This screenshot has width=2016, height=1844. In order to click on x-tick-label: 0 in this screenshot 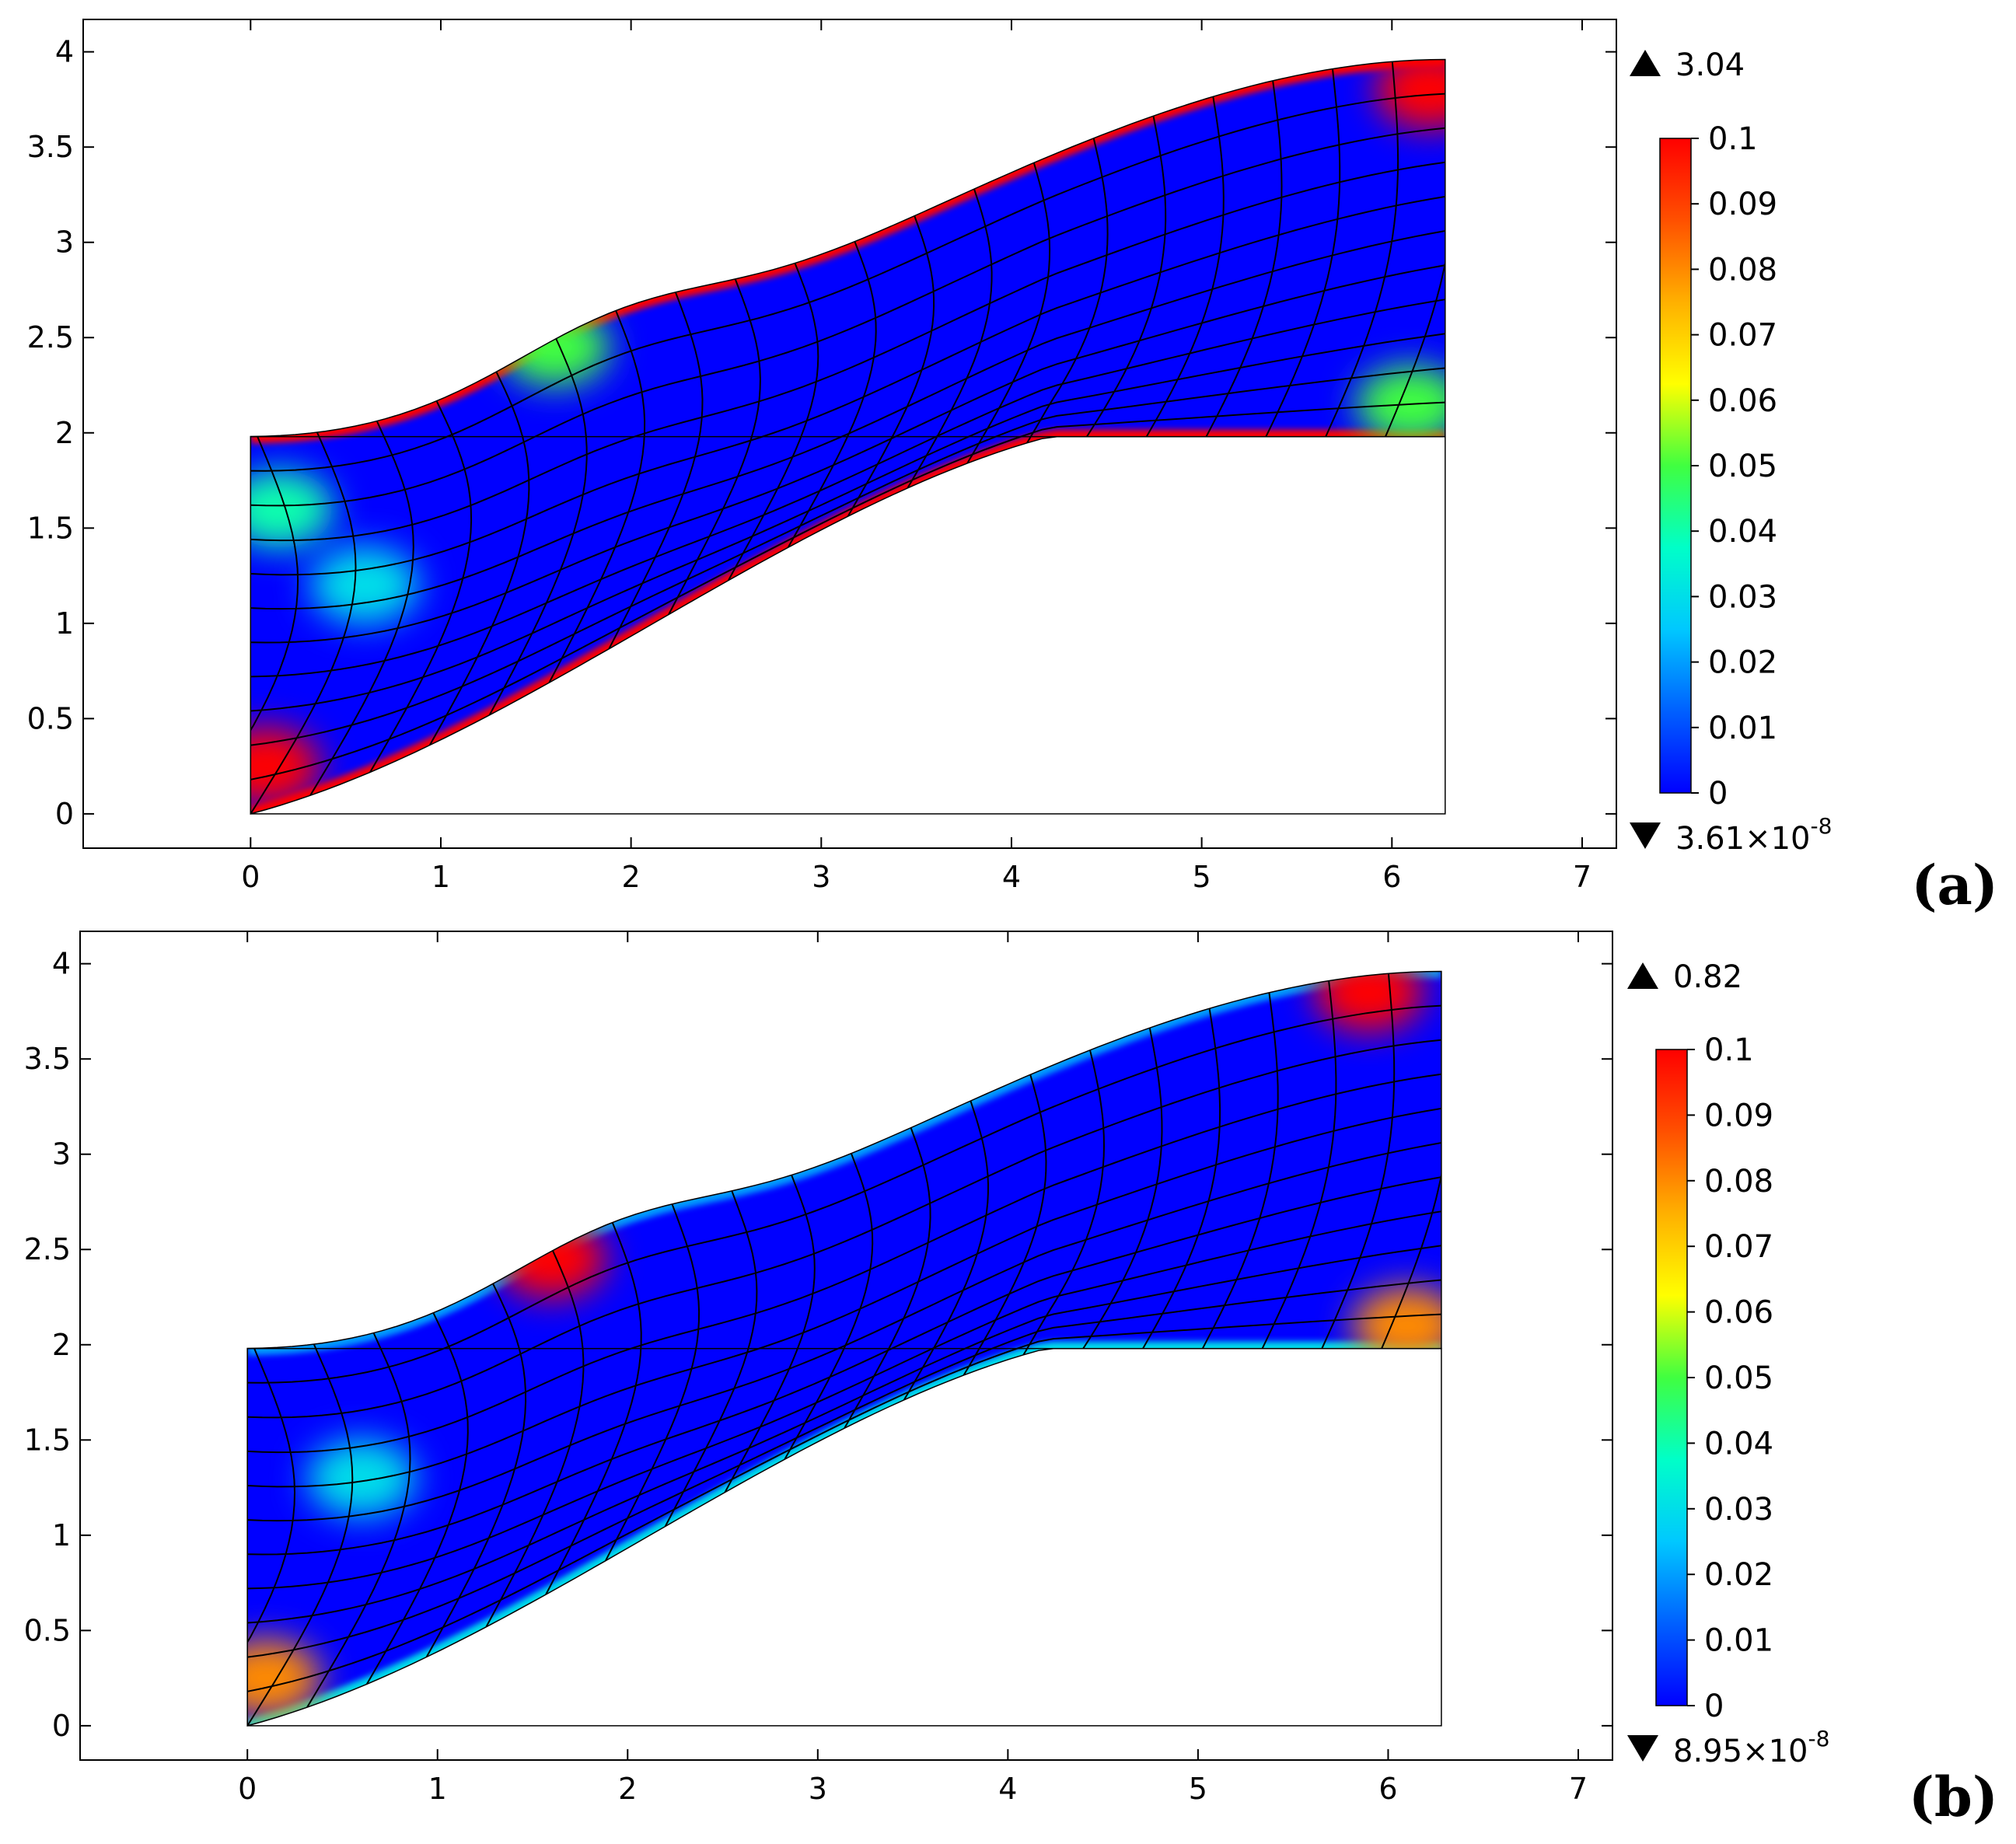, I will do `click(247, 1789)`.